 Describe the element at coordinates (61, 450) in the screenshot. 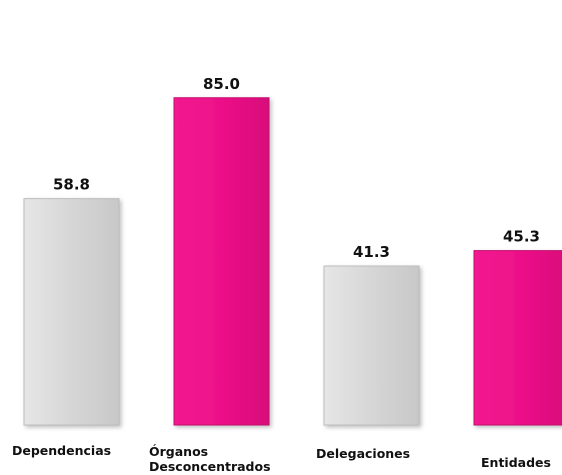

I see `category-label-0: Dependencias` at that location.